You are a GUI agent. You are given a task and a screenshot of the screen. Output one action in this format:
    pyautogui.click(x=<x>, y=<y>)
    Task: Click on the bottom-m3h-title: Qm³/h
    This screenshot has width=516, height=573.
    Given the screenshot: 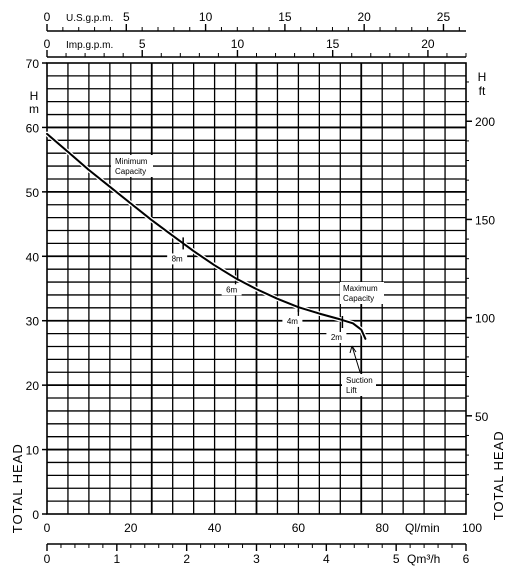 What is the action you would take?
    pyautogui.click(x=423, y=559)
    